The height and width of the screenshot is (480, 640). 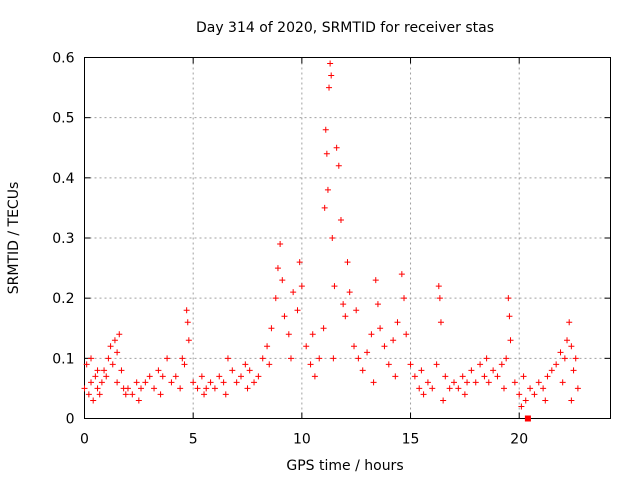 I want to click on y-tick-label: 0.2, so click(x=63, y=299).